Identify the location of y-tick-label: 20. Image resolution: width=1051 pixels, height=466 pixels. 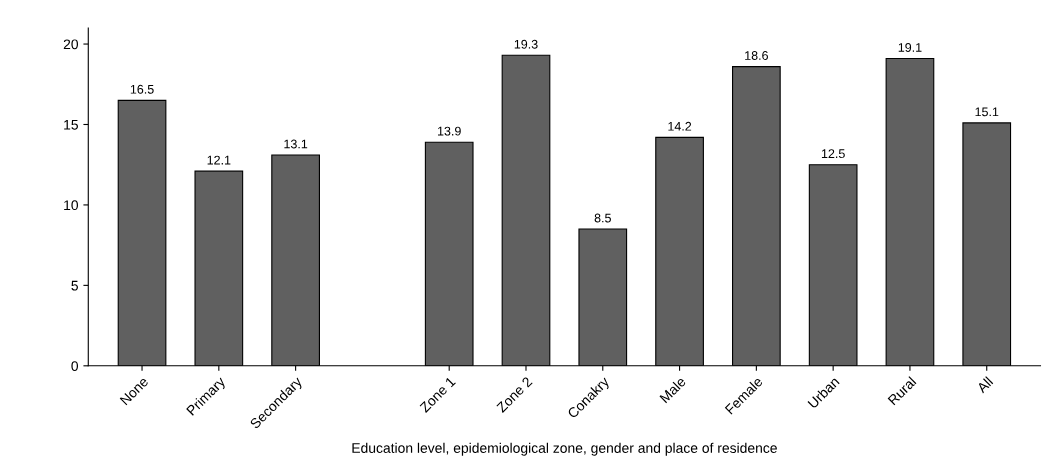
(71, 44).